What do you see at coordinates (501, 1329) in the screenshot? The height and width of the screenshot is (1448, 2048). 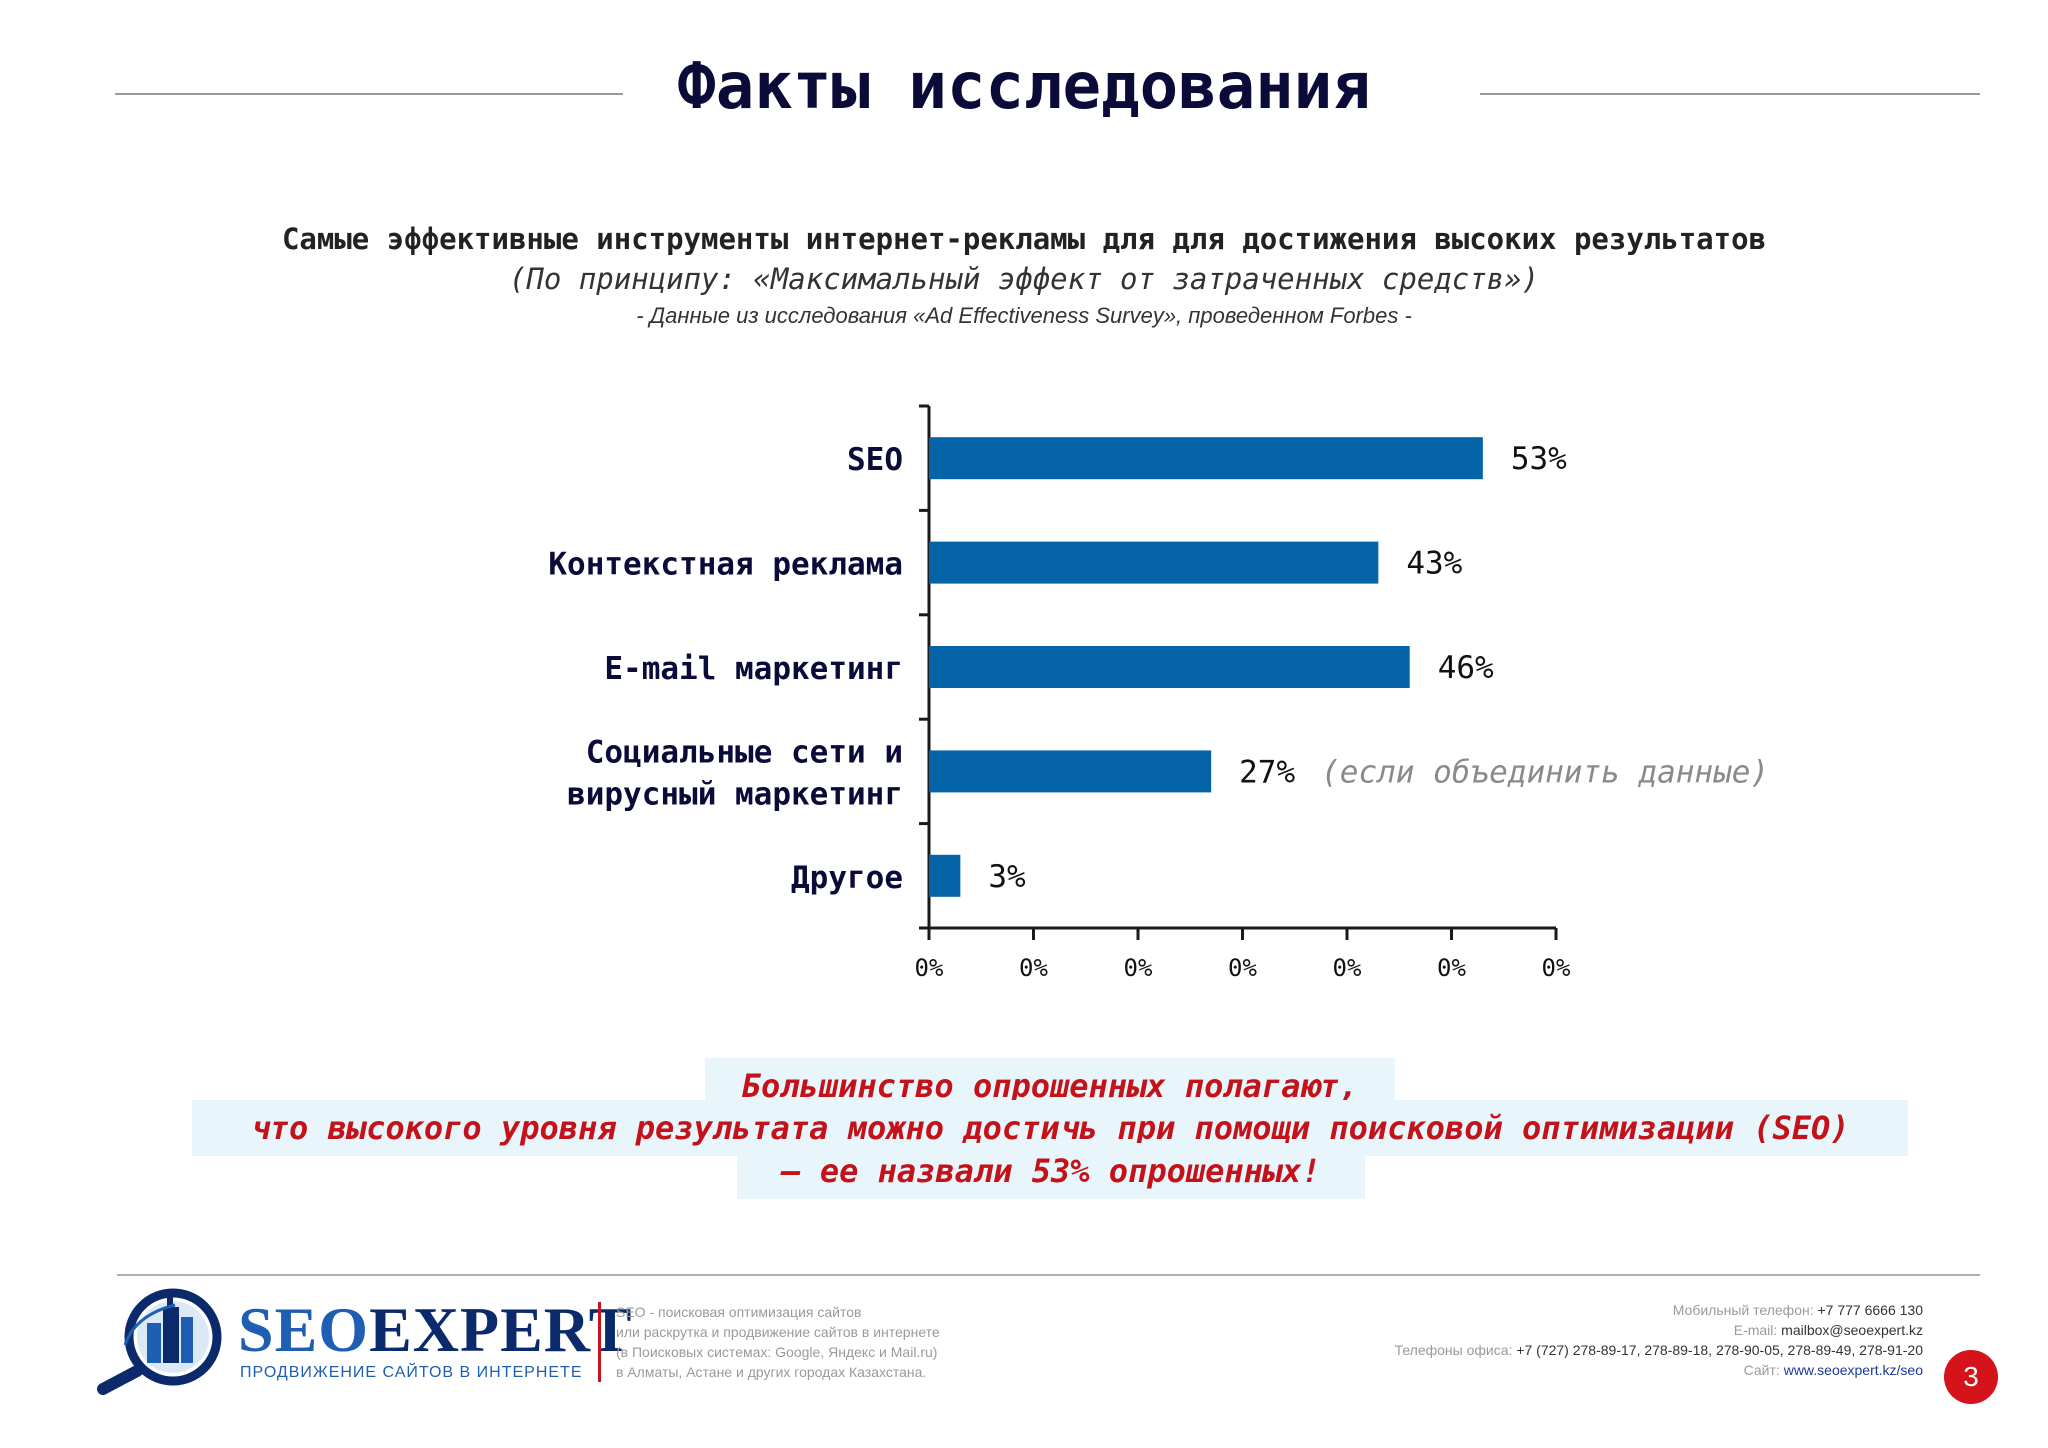 I see `brand-expert: EXPERT` at bounding box center [501, 1329].